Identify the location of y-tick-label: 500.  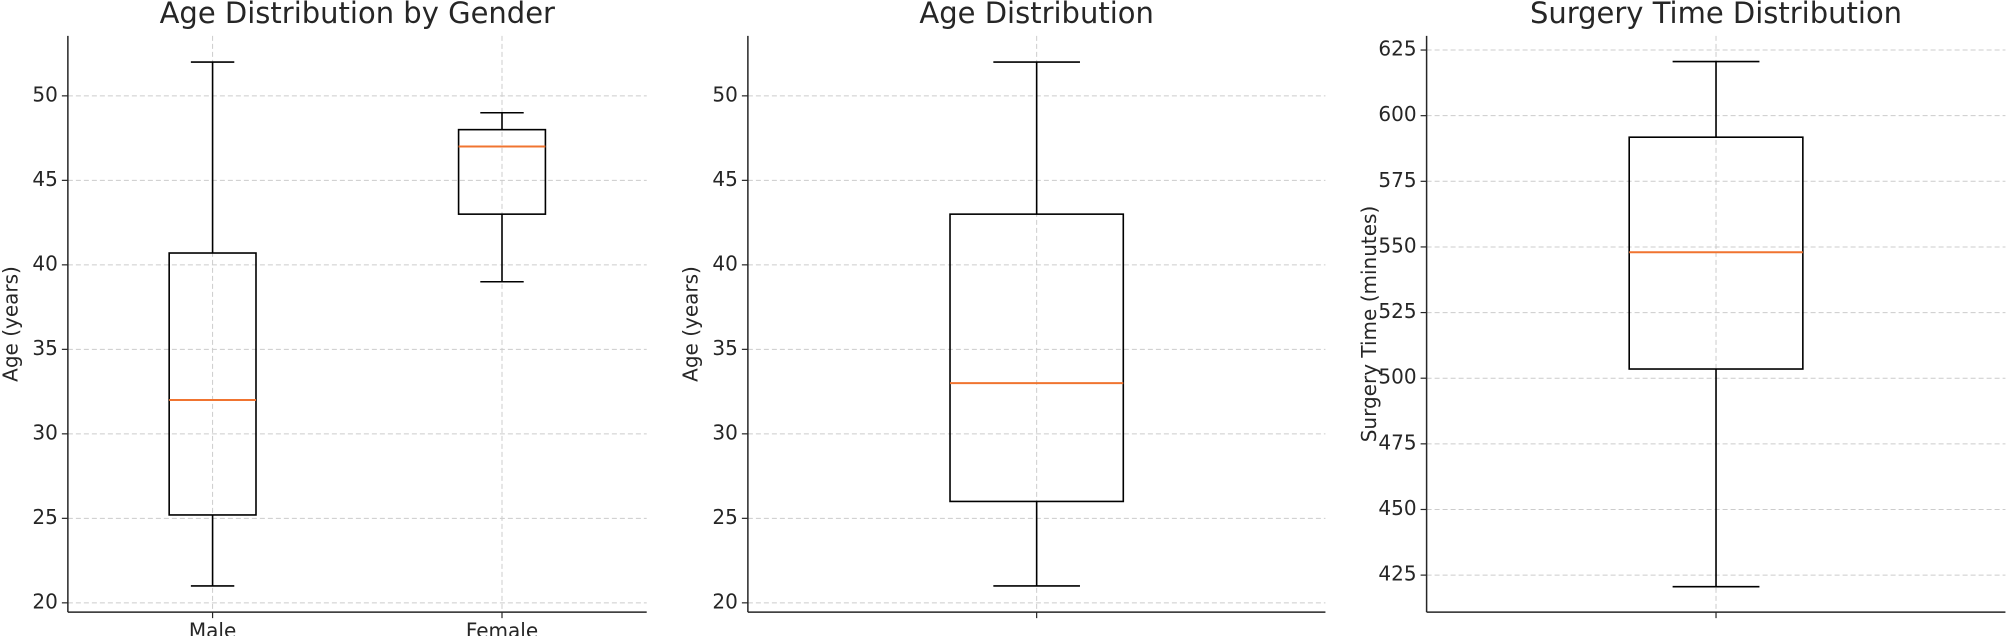
(1397, 377).